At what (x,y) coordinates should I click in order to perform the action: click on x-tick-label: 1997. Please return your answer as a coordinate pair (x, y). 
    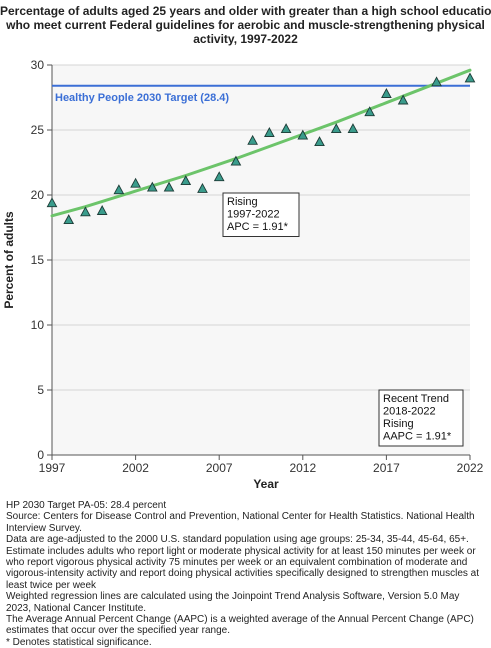
    Looking at the image, I should click on (52, 468).